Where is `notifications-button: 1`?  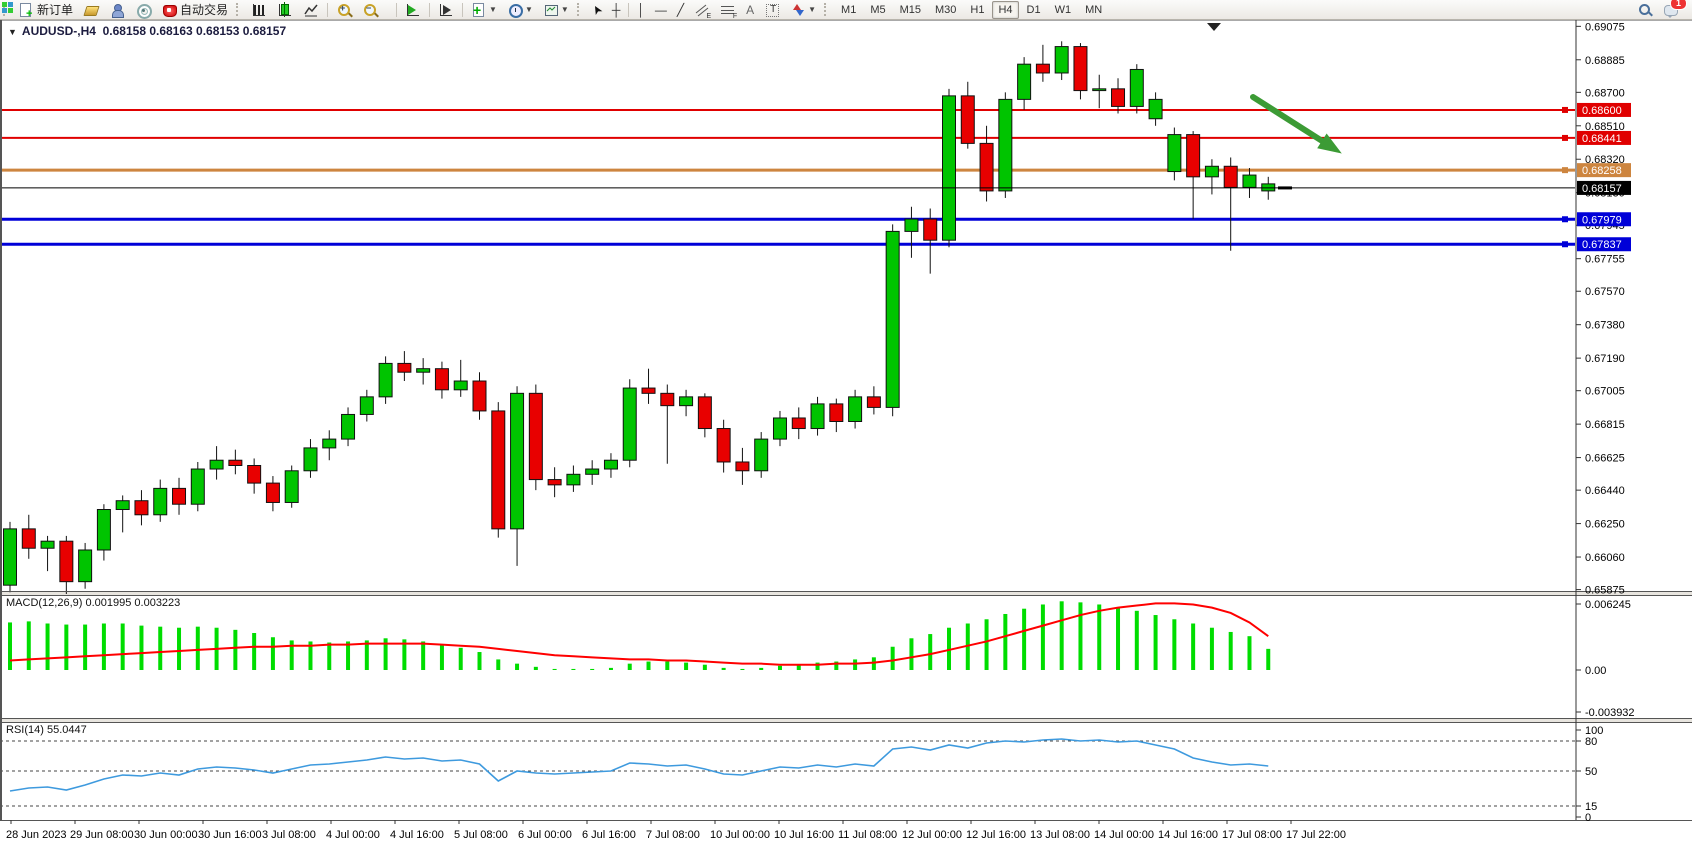 notifications-button: 1 is located at coordinates (1673, 9).